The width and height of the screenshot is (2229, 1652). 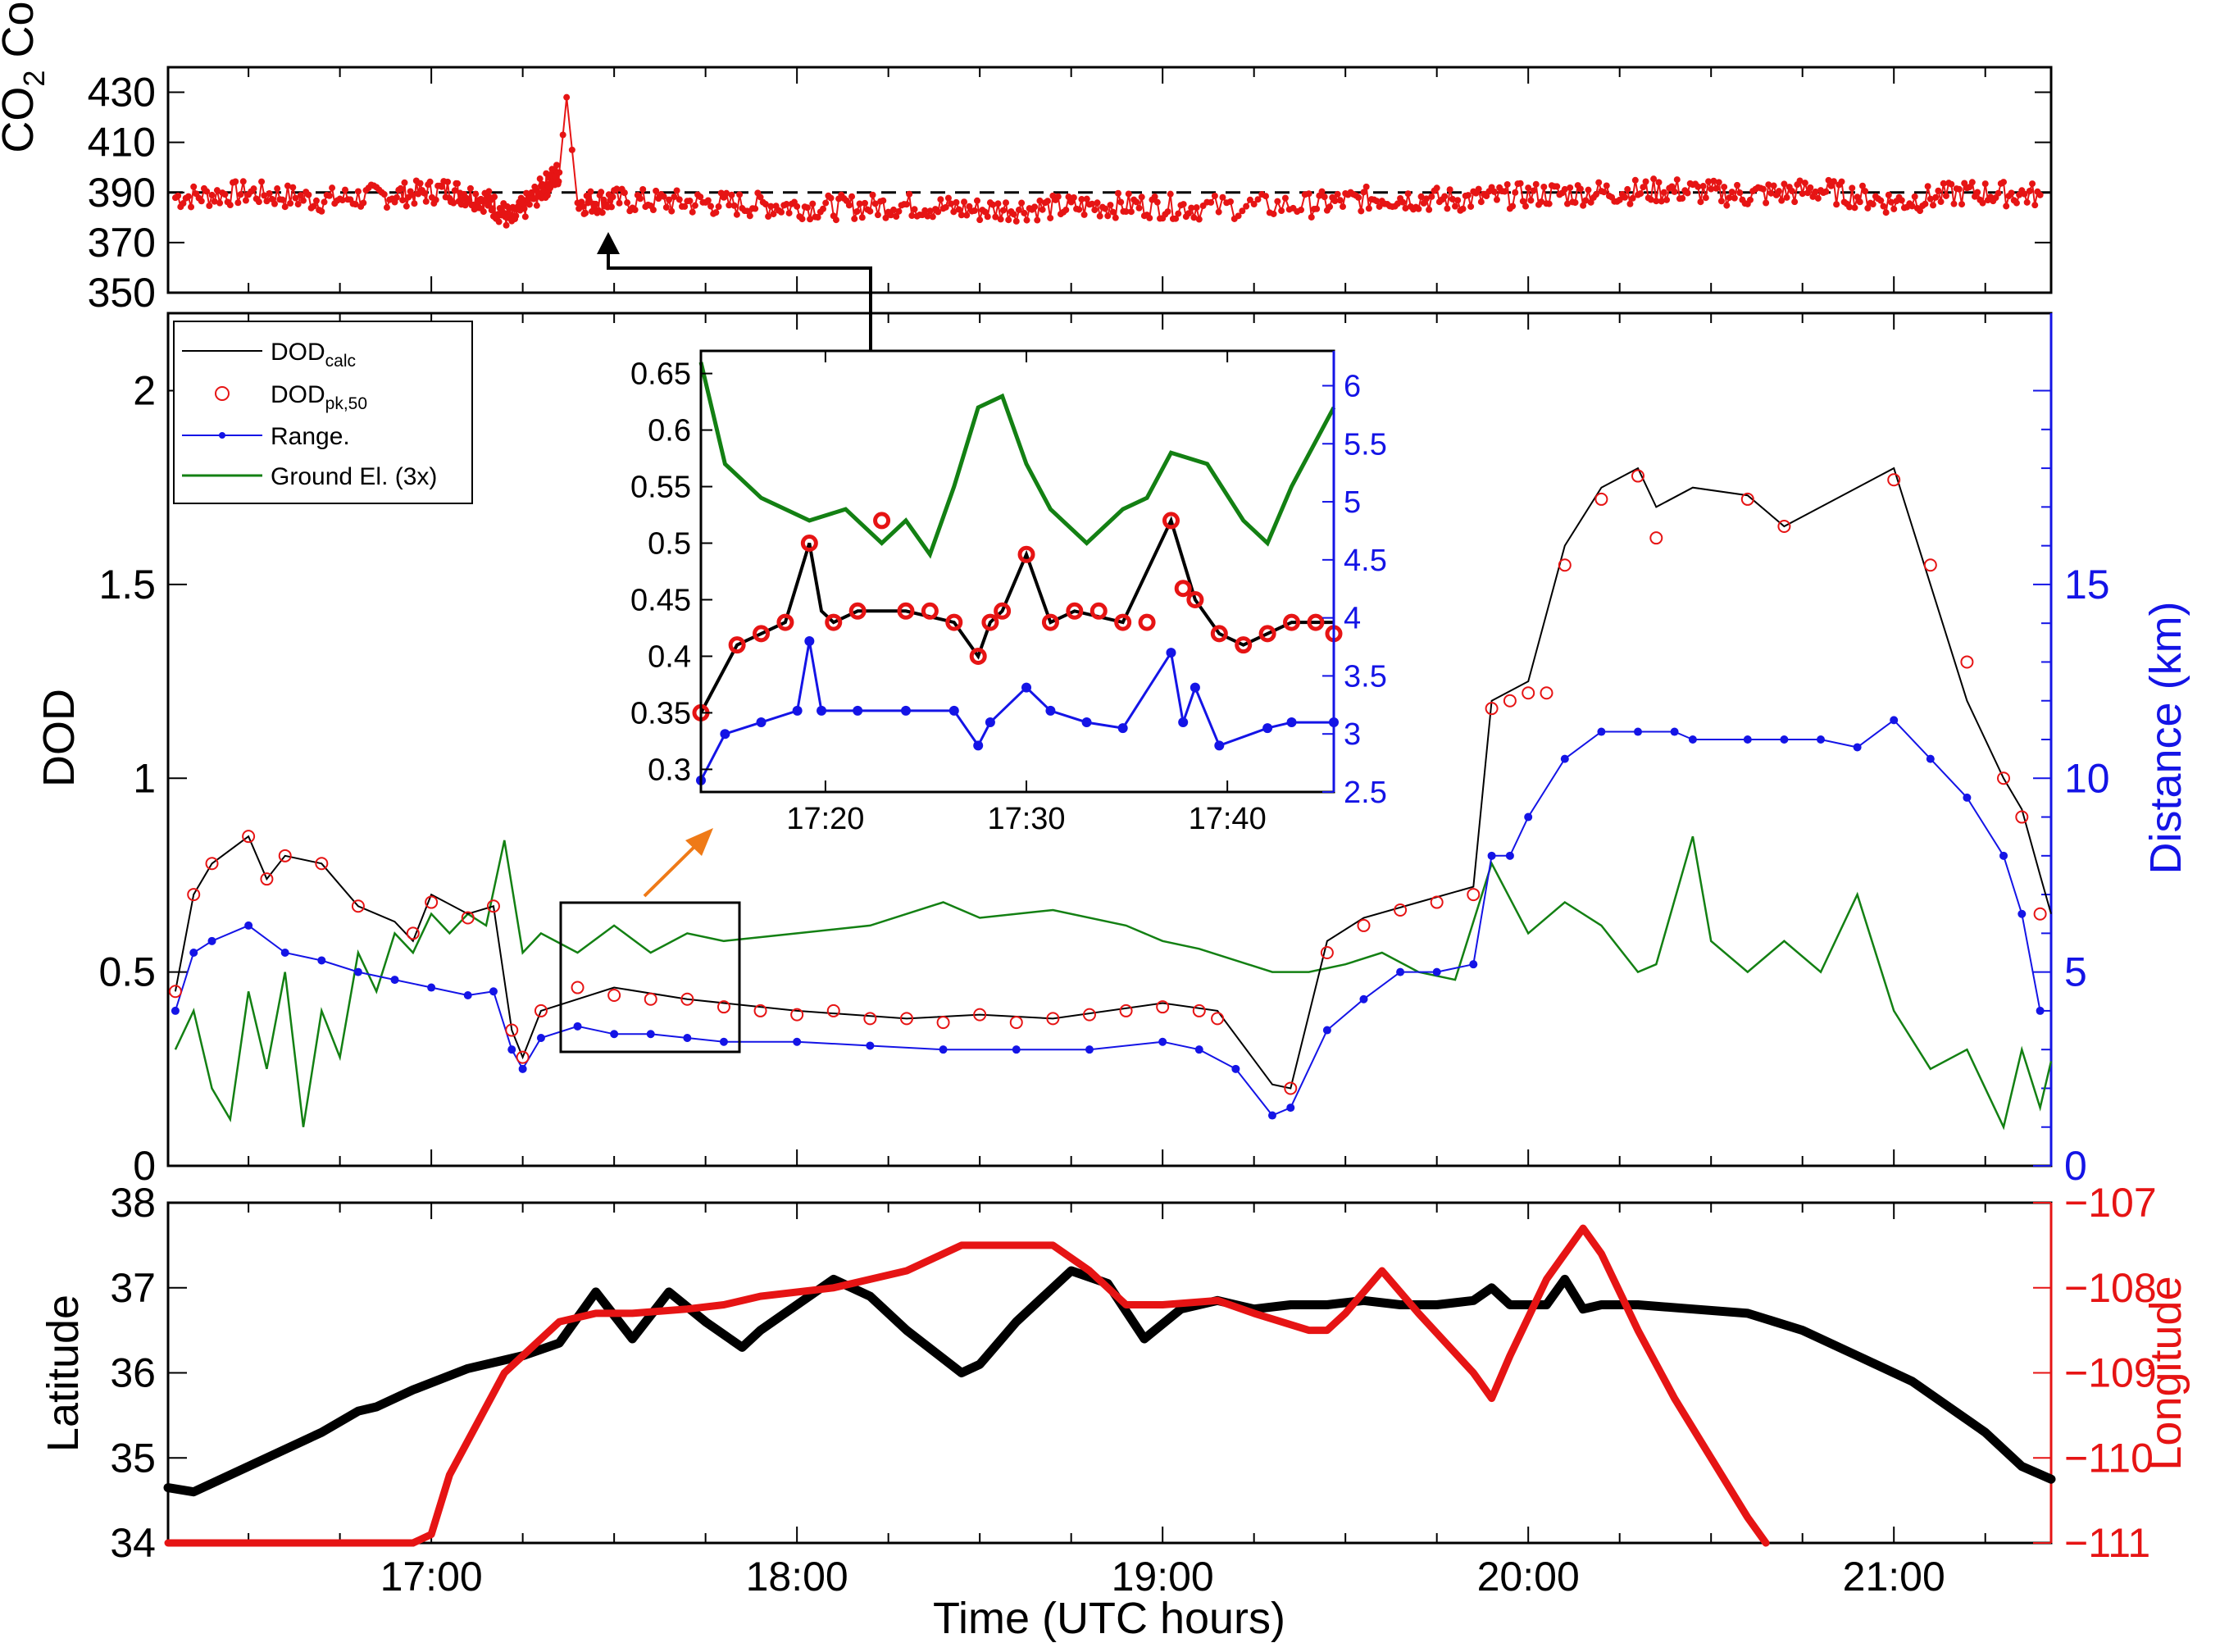 What do you see at coordinates (1352, 734) in the screenshot?
I see `inset-y2tick-label: 3` at bounding box center [1352, 734].